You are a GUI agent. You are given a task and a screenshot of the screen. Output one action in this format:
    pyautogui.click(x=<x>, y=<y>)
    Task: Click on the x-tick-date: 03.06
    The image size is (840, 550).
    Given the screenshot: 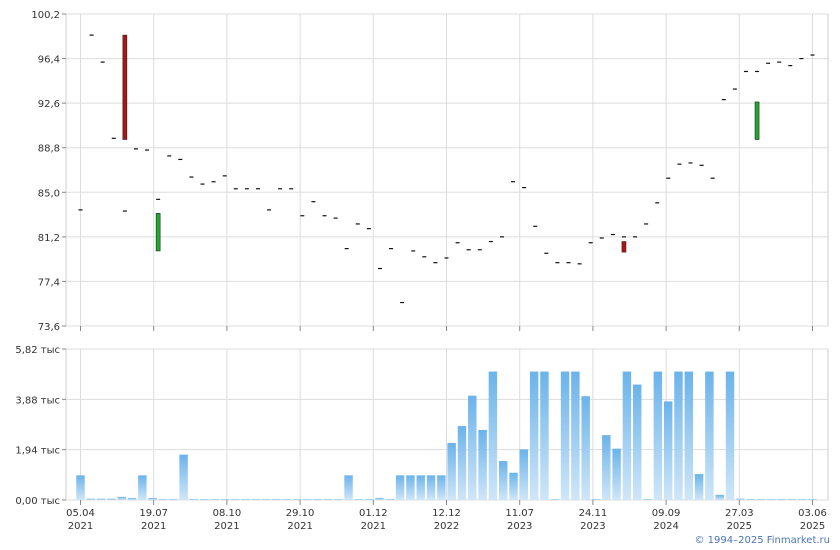 What is the action you would take?
    pyautogui.click(x=812, y=513)
    